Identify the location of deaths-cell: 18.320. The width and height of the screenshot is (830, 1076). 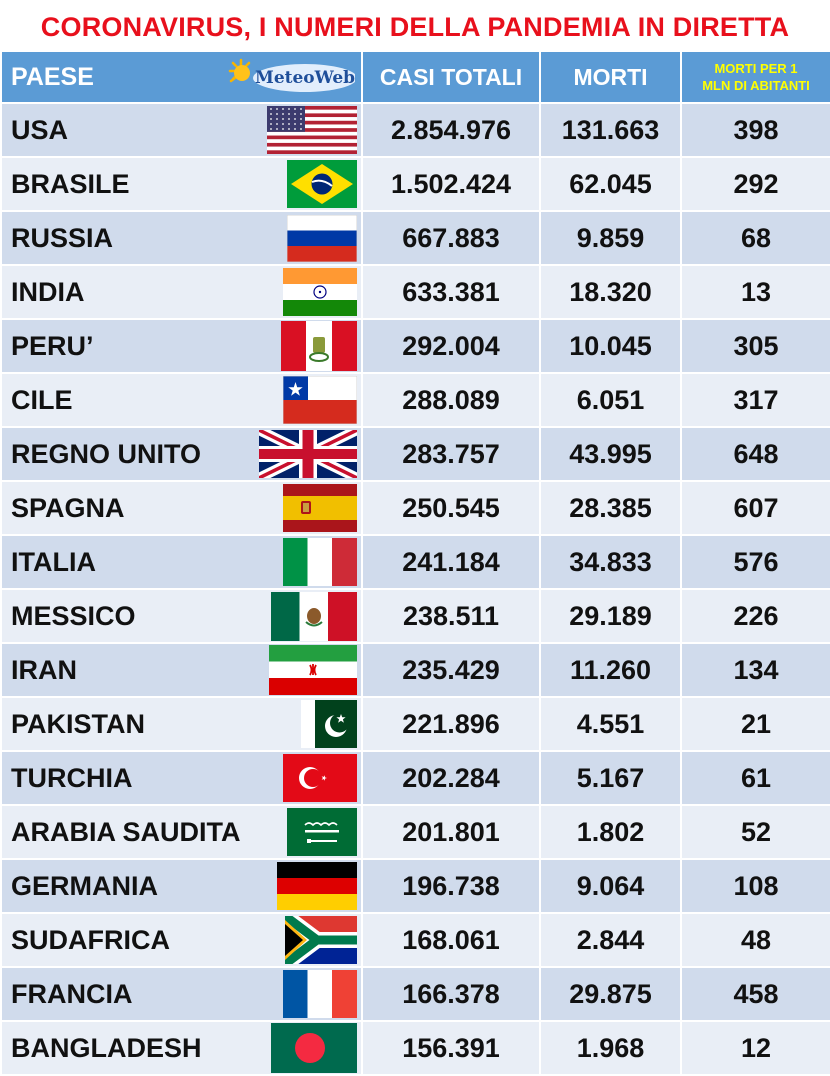
(610, 292).